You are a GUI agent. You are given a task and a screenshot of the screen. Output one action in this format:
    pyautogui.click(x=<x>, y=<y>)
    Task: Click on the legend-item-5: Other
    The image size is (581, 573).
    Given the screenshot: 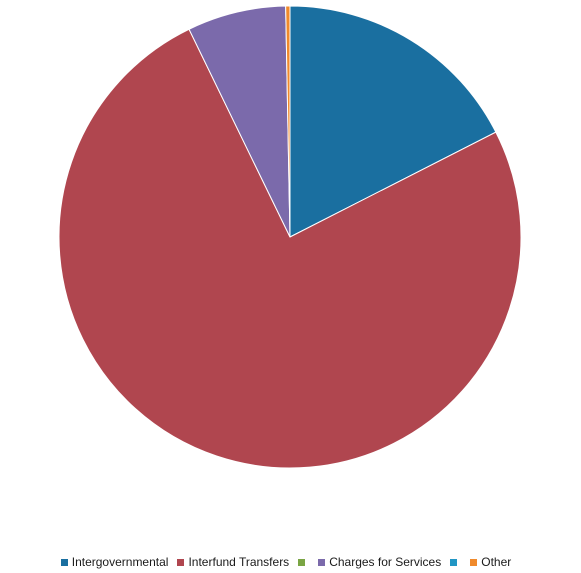 What is the action you would take?
    pyautogui.click(x=490, y=562)
    